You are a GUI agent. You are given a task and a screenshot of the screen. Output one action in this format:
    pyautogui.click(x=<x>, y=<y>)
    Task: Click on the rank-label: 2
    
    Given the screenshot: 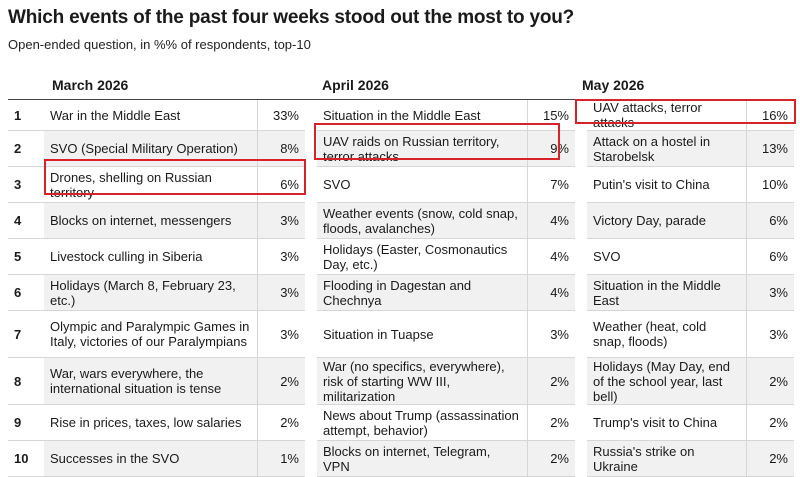 What is the action you would take?
    pyautogui.click(x=26, y=148)
    